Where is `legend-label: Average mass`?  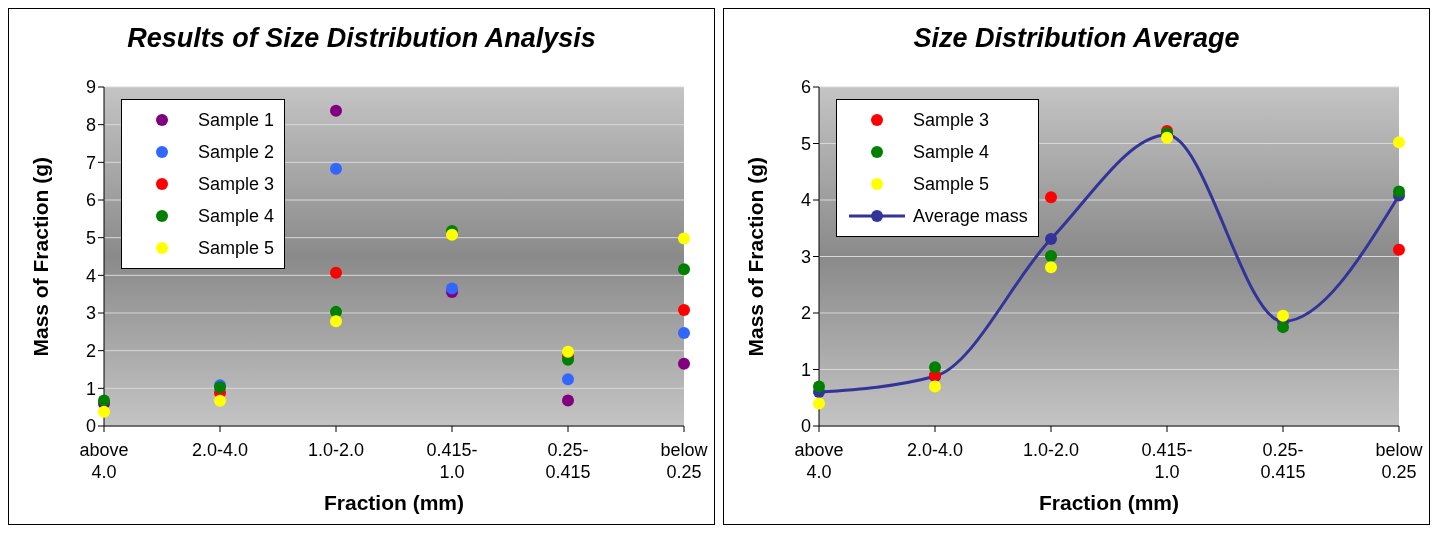
legend-label: Average mass is located at coordinates (970, 216).